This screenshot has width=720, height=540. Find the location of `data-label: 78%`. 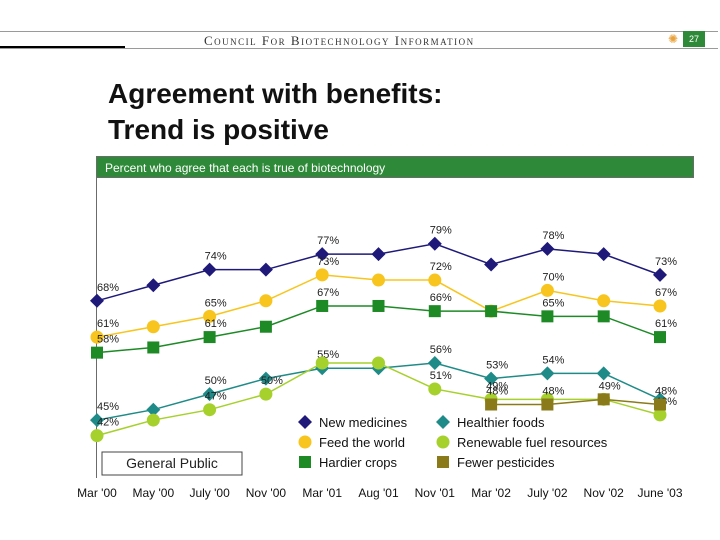

data-label: 78% is located at coordinates (553, 236).